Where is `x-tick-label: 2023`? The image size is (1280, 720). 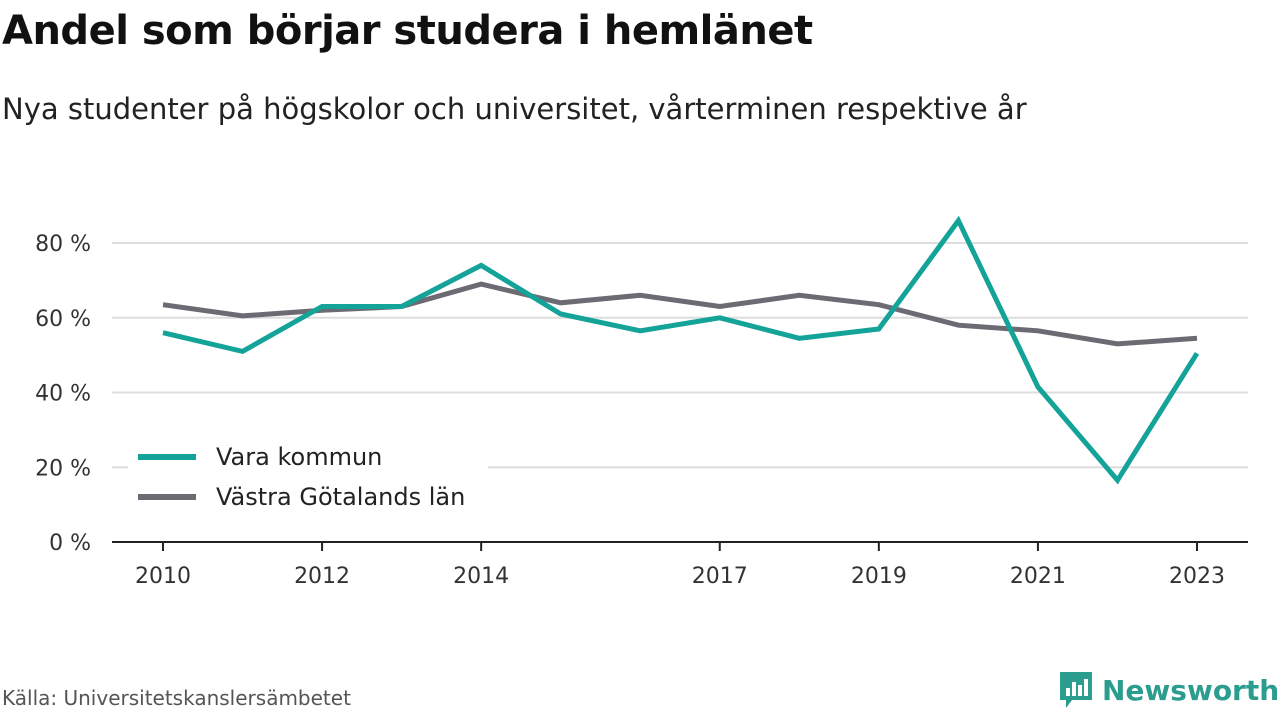 x-tick-label: 2023 is located at coordinates (1197, 576).